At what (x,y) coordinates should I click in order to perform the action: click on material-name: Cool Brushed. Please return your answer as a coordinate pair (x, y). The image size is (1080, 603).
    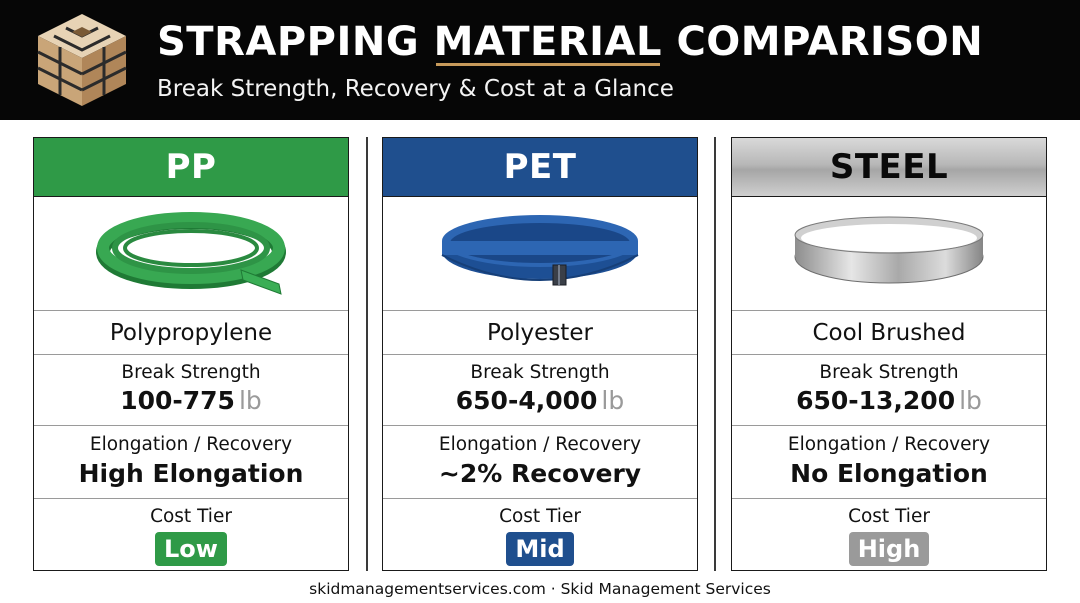
    Looking at the image, I should click on (889, 333).